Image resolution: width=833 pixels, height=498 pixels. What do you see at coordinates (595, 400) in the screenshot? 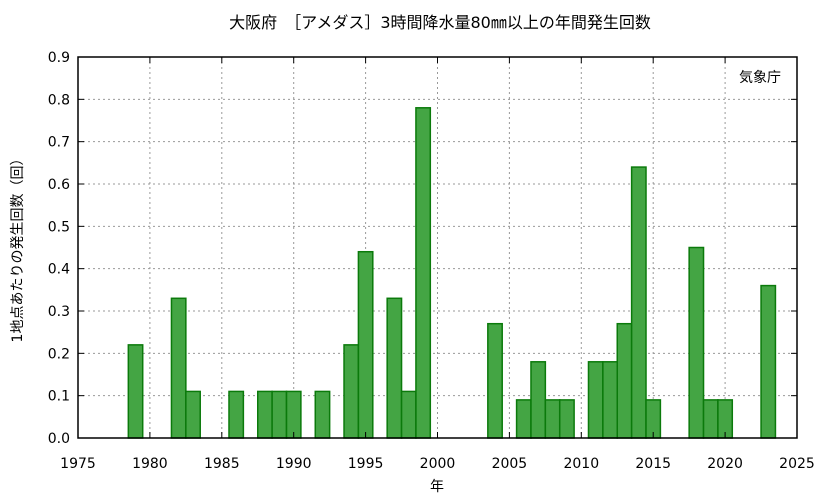
I see `bar-2011` at bounding box center [595, 400].